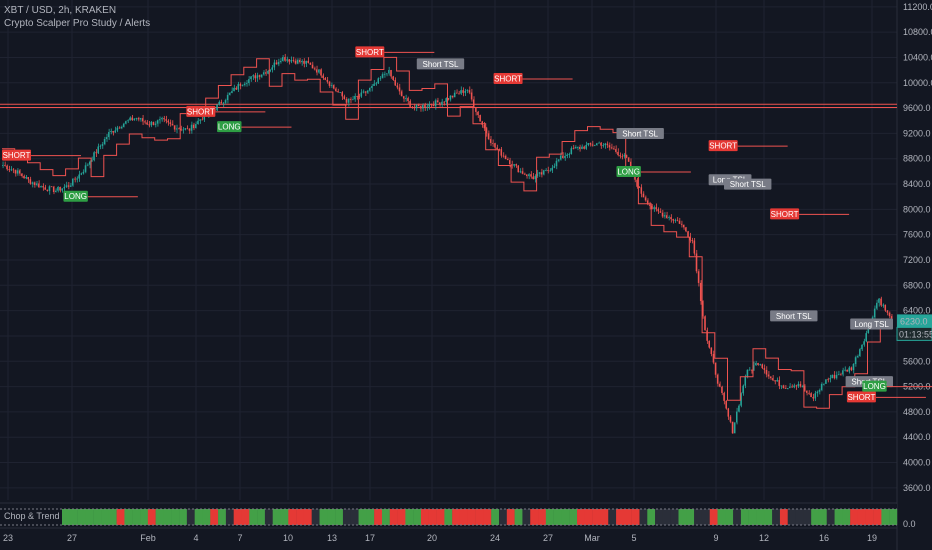 Image resolution: width=932 pixels, height=550 pixels. Describe the element at coordinates (874, 386) in the screenshot. I see `signal-badge` at that location.